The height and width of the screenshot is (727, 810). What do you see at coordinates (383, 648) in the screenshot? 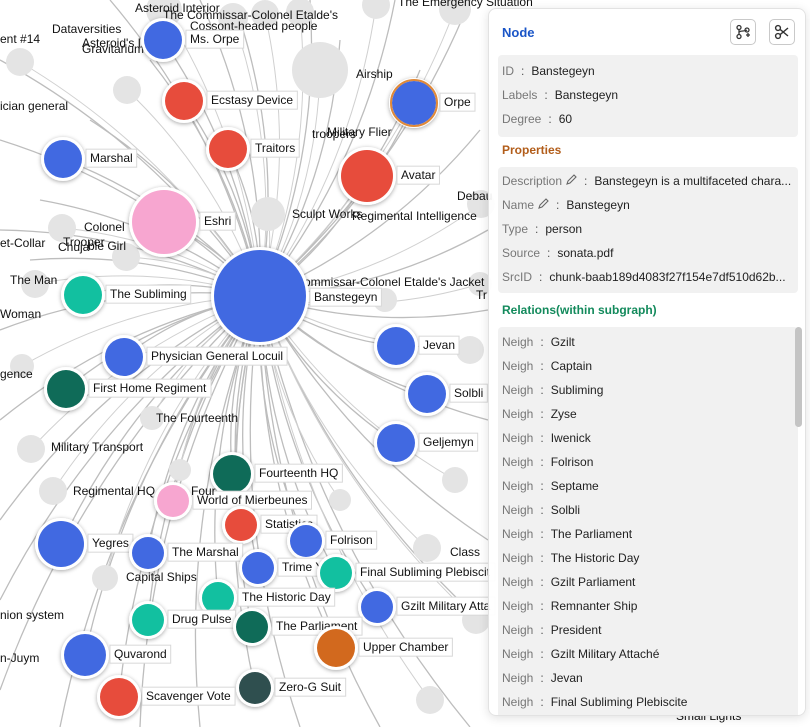
I see `graph-node: Upper Chamber` at bounding box center [383, 648].